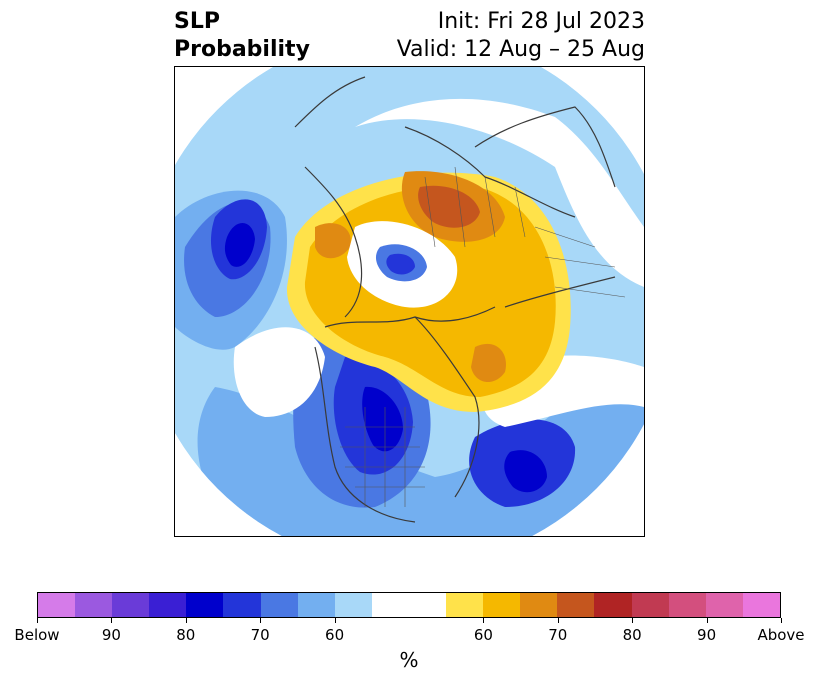 The height and width of the screenshot is (686, 819). I want to click on init-label: Init: Fri 28 Jul 2023, so click(541, 21).